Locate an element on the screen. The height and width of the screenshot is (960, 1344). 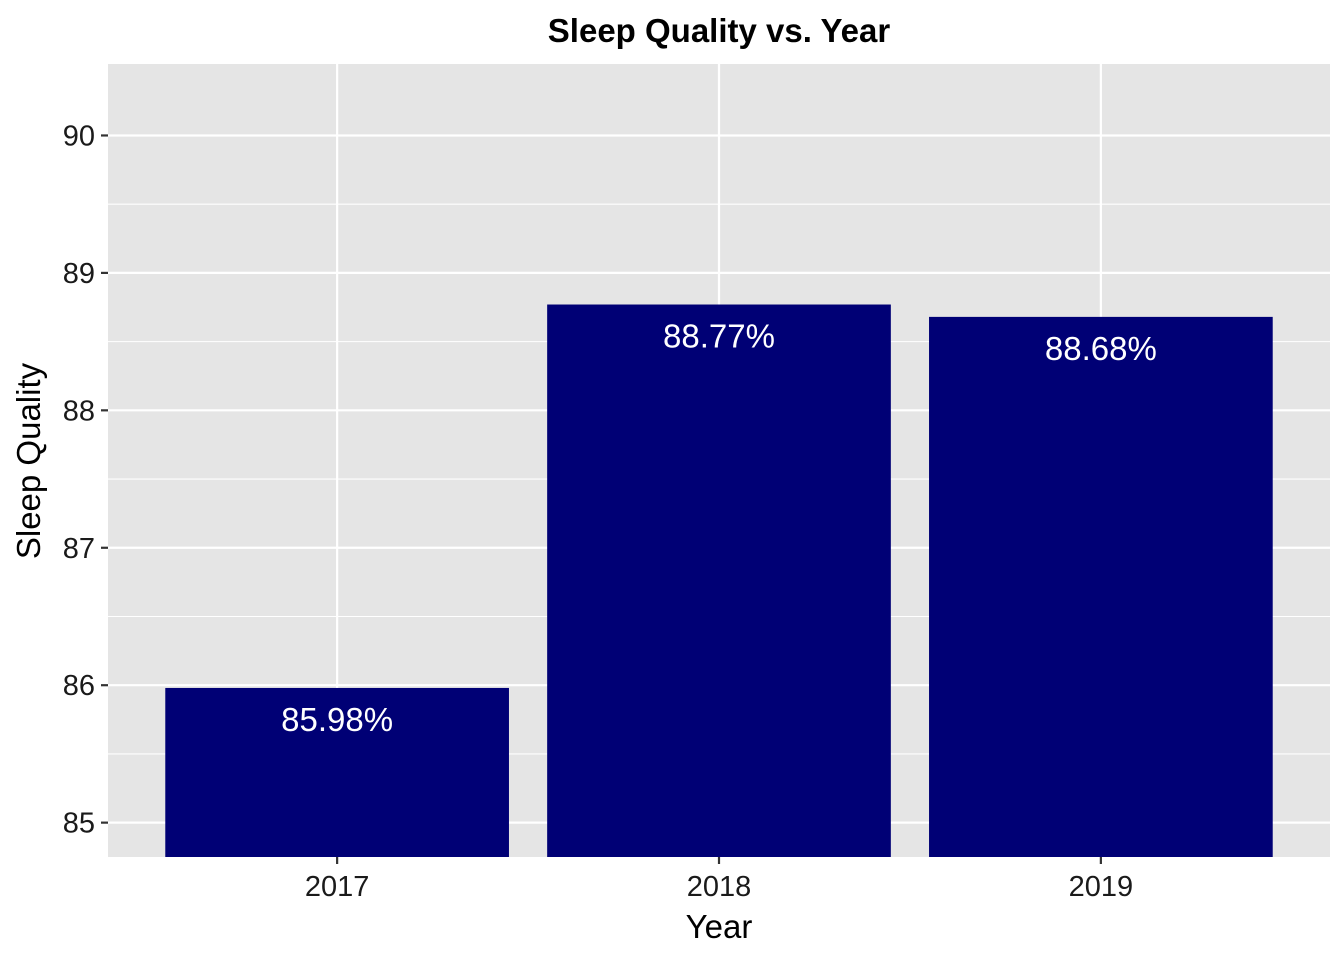
y-tick-label: 85 is located at coordinates (79, 824).